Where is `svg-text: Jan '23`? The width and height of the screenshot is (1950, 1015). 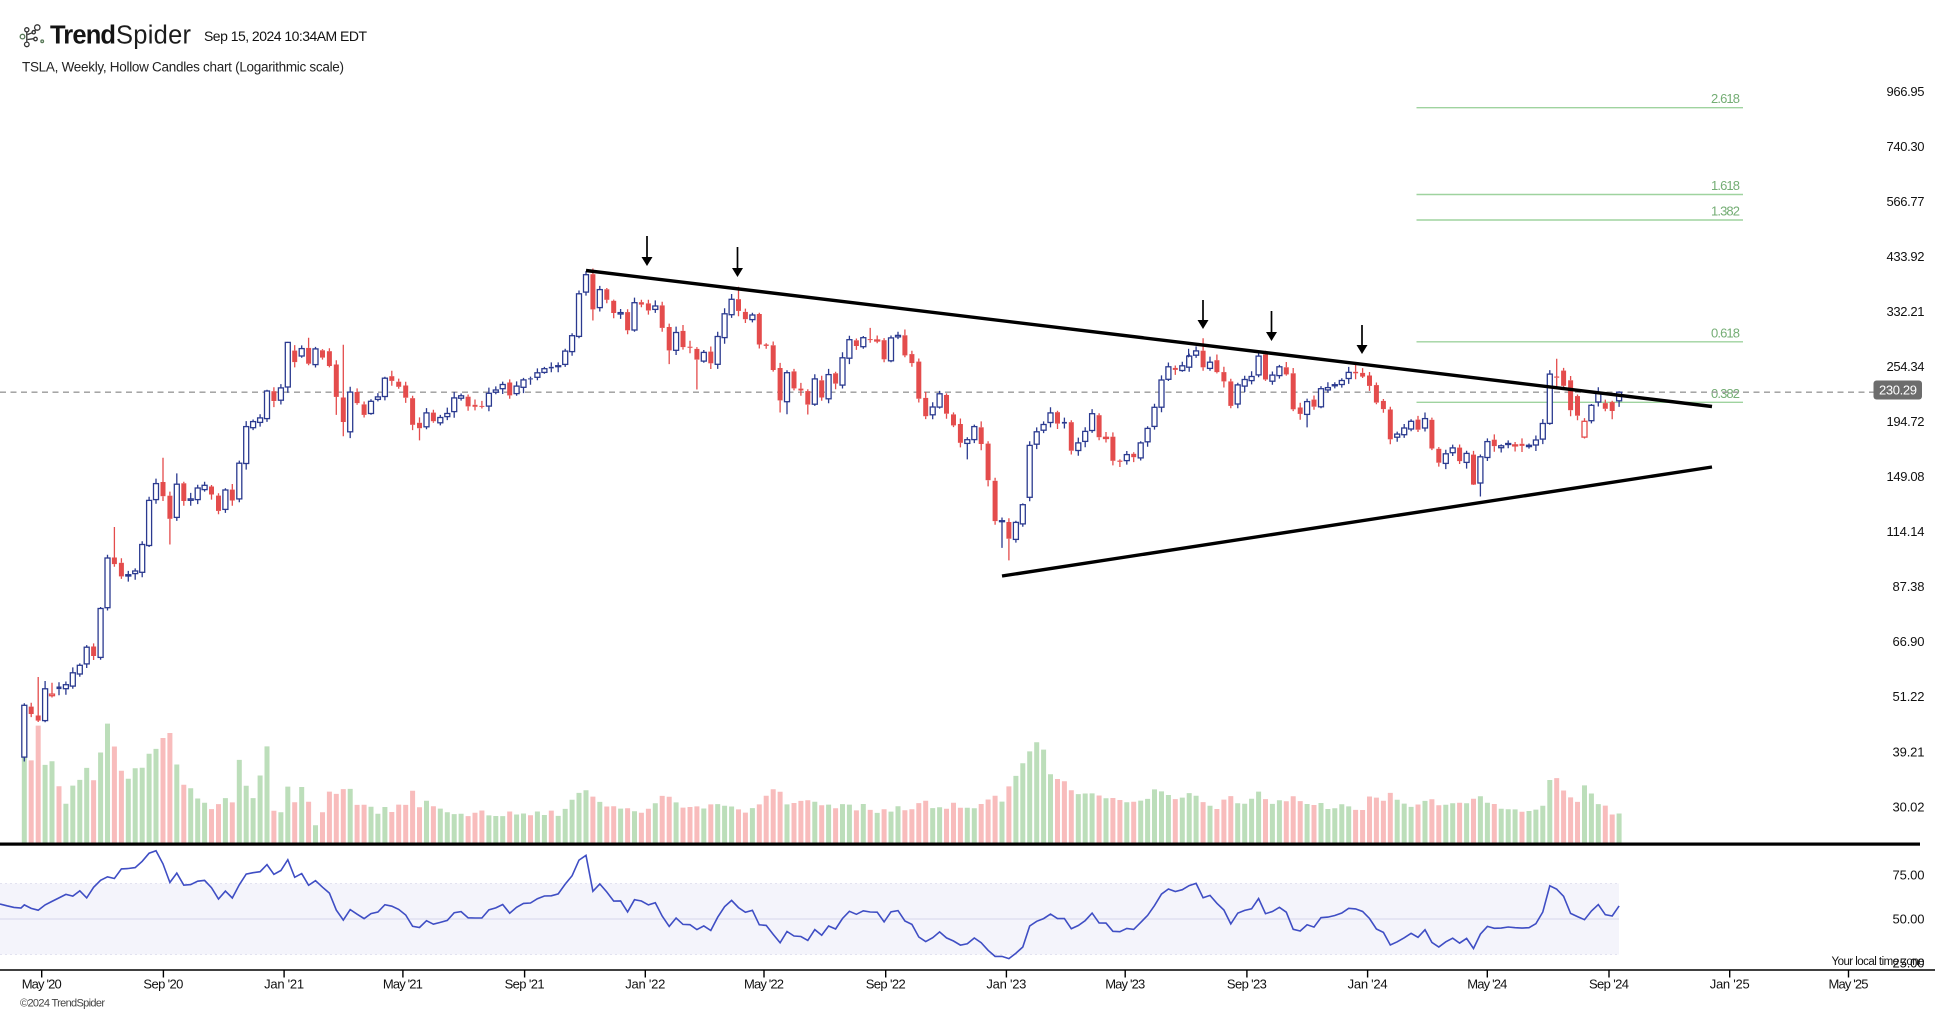
svg-text: Jan '23 is located at coordinates (1006, 984).